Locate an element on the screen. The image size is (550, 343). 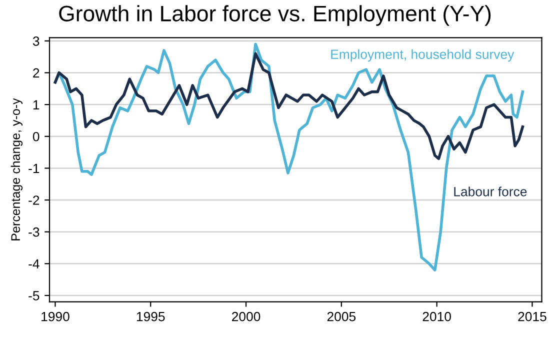
x-tick-label: 2005 is located at coordinates (341, 317).